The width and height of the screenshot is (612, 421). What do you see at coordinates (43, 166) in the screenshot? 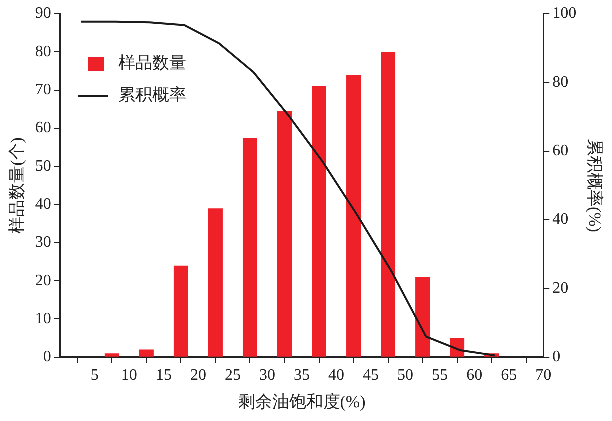
I see `y-tick-label: 50` at bounding box center [43, 166].